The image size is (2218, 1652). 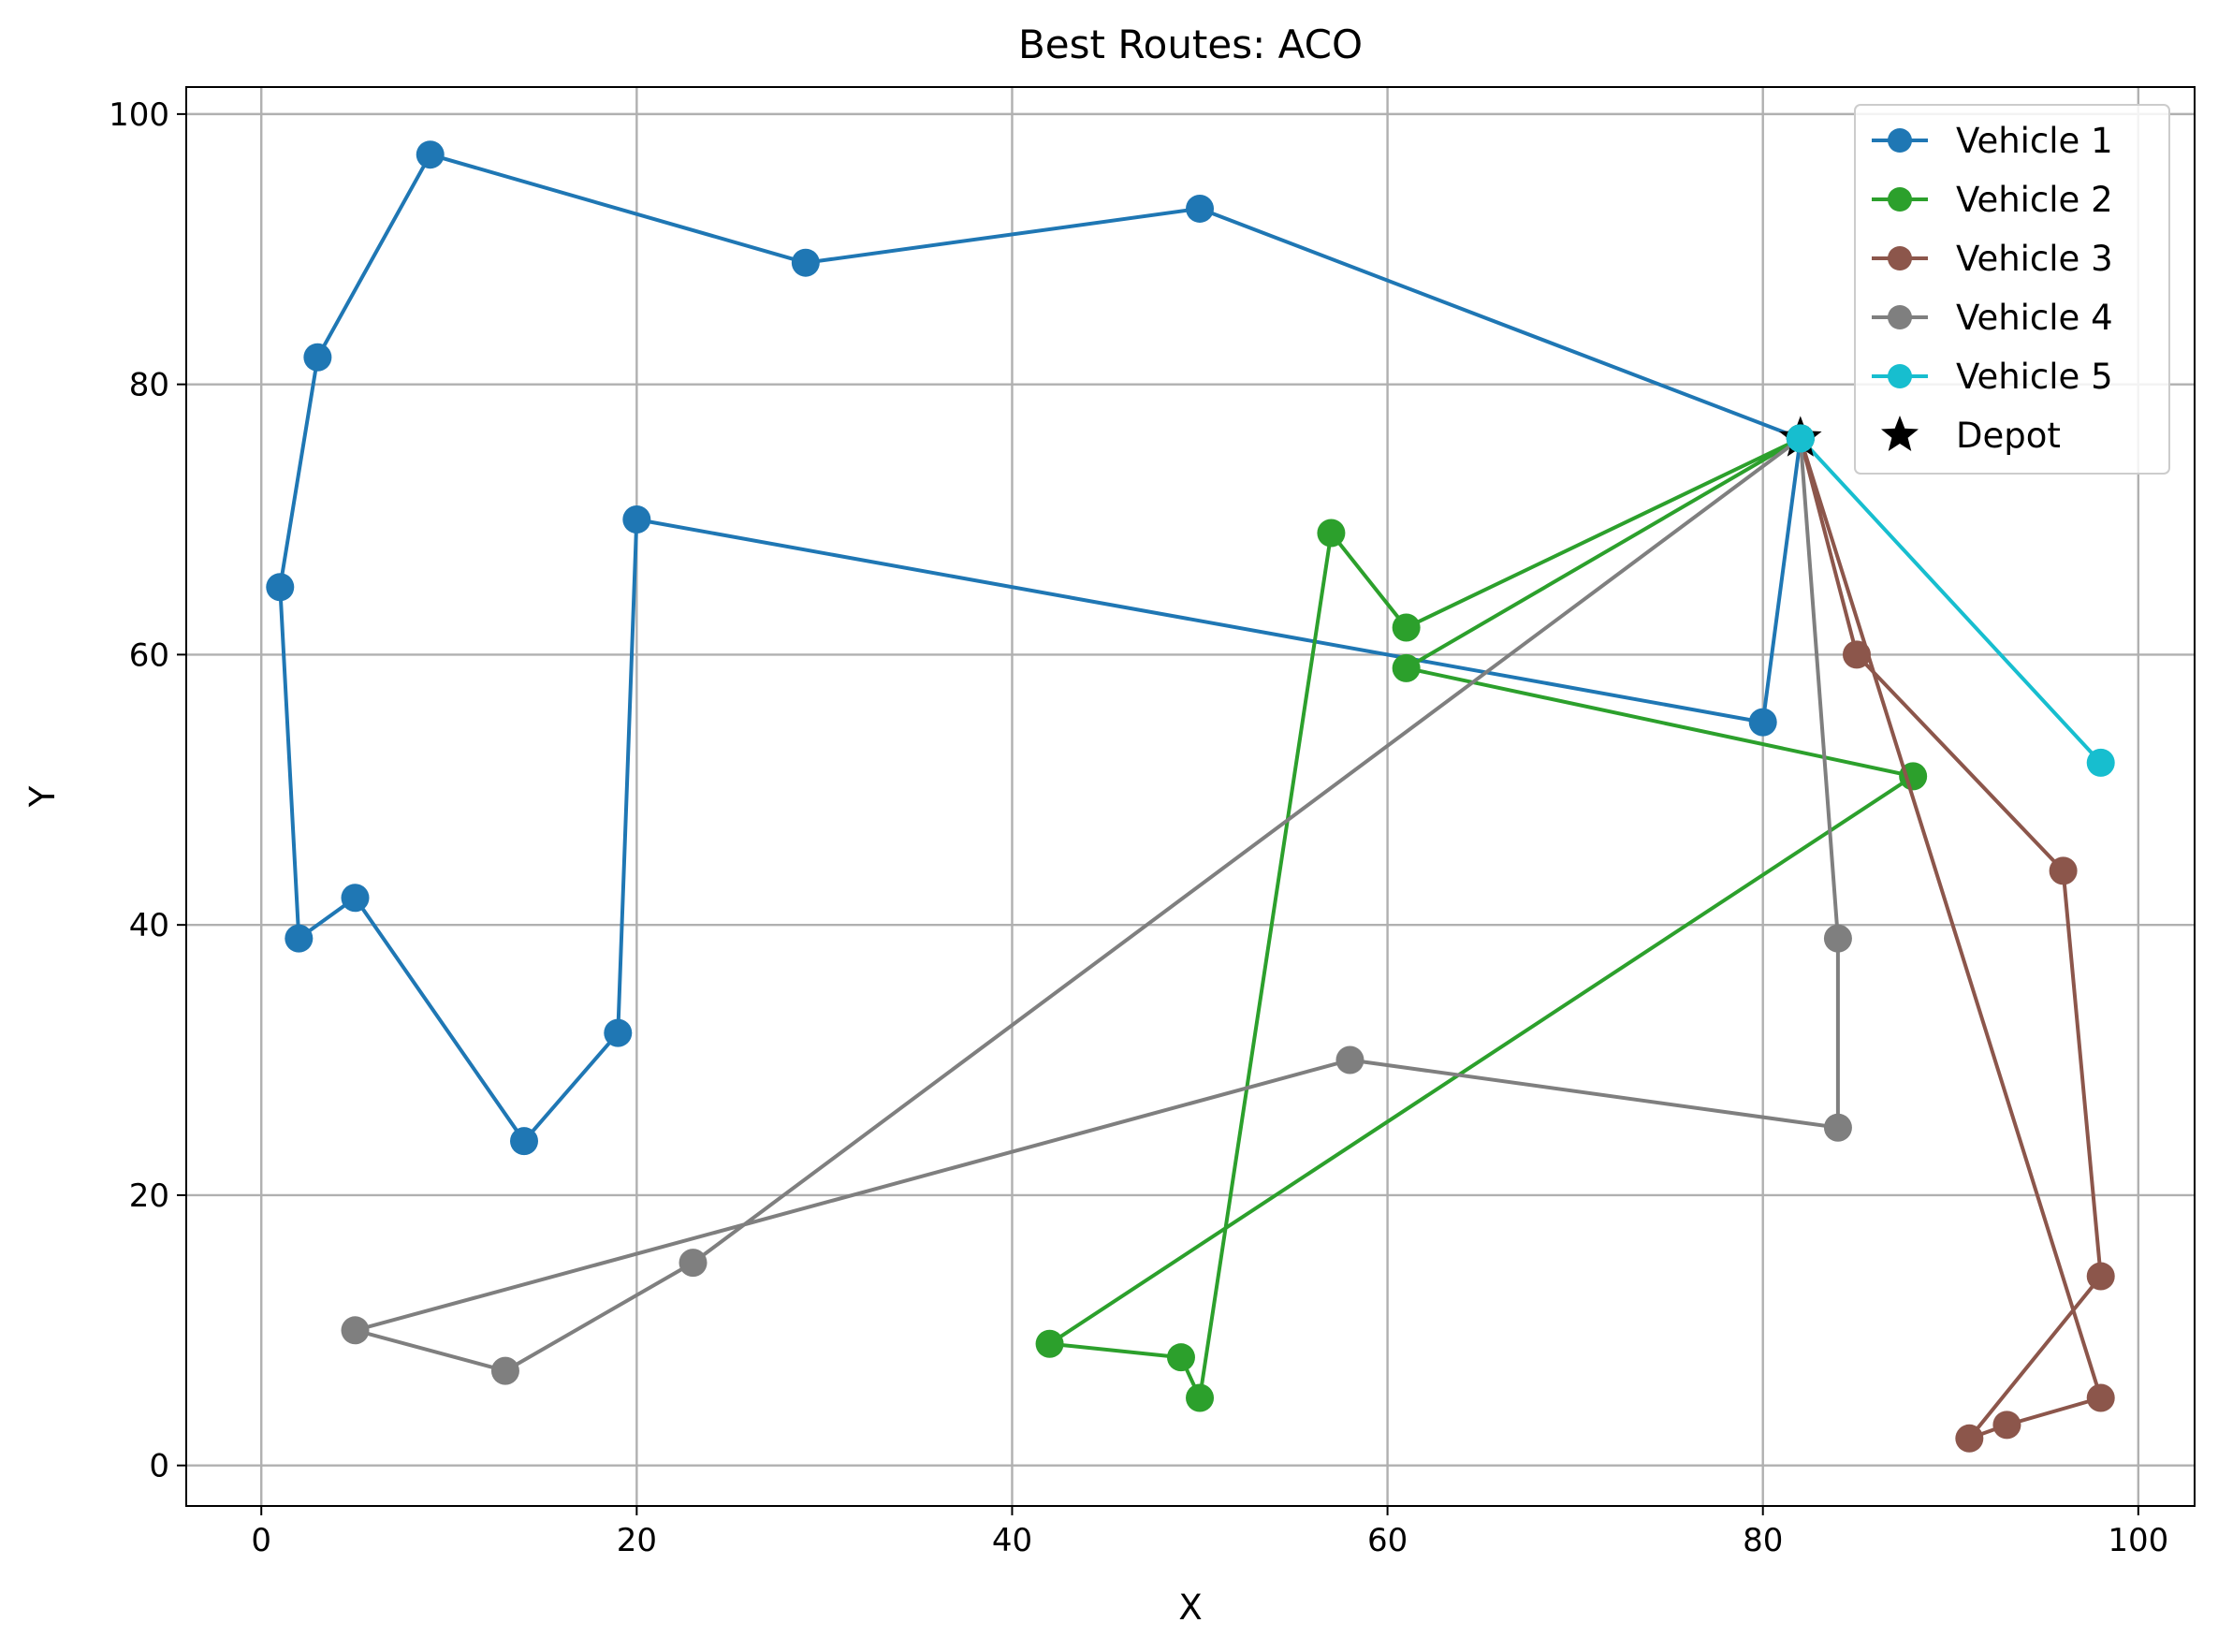 What do you see at coordinates (149, 655) in the screenshot?
I see `y-tick-label: 60` at bounding box center [149, 655].